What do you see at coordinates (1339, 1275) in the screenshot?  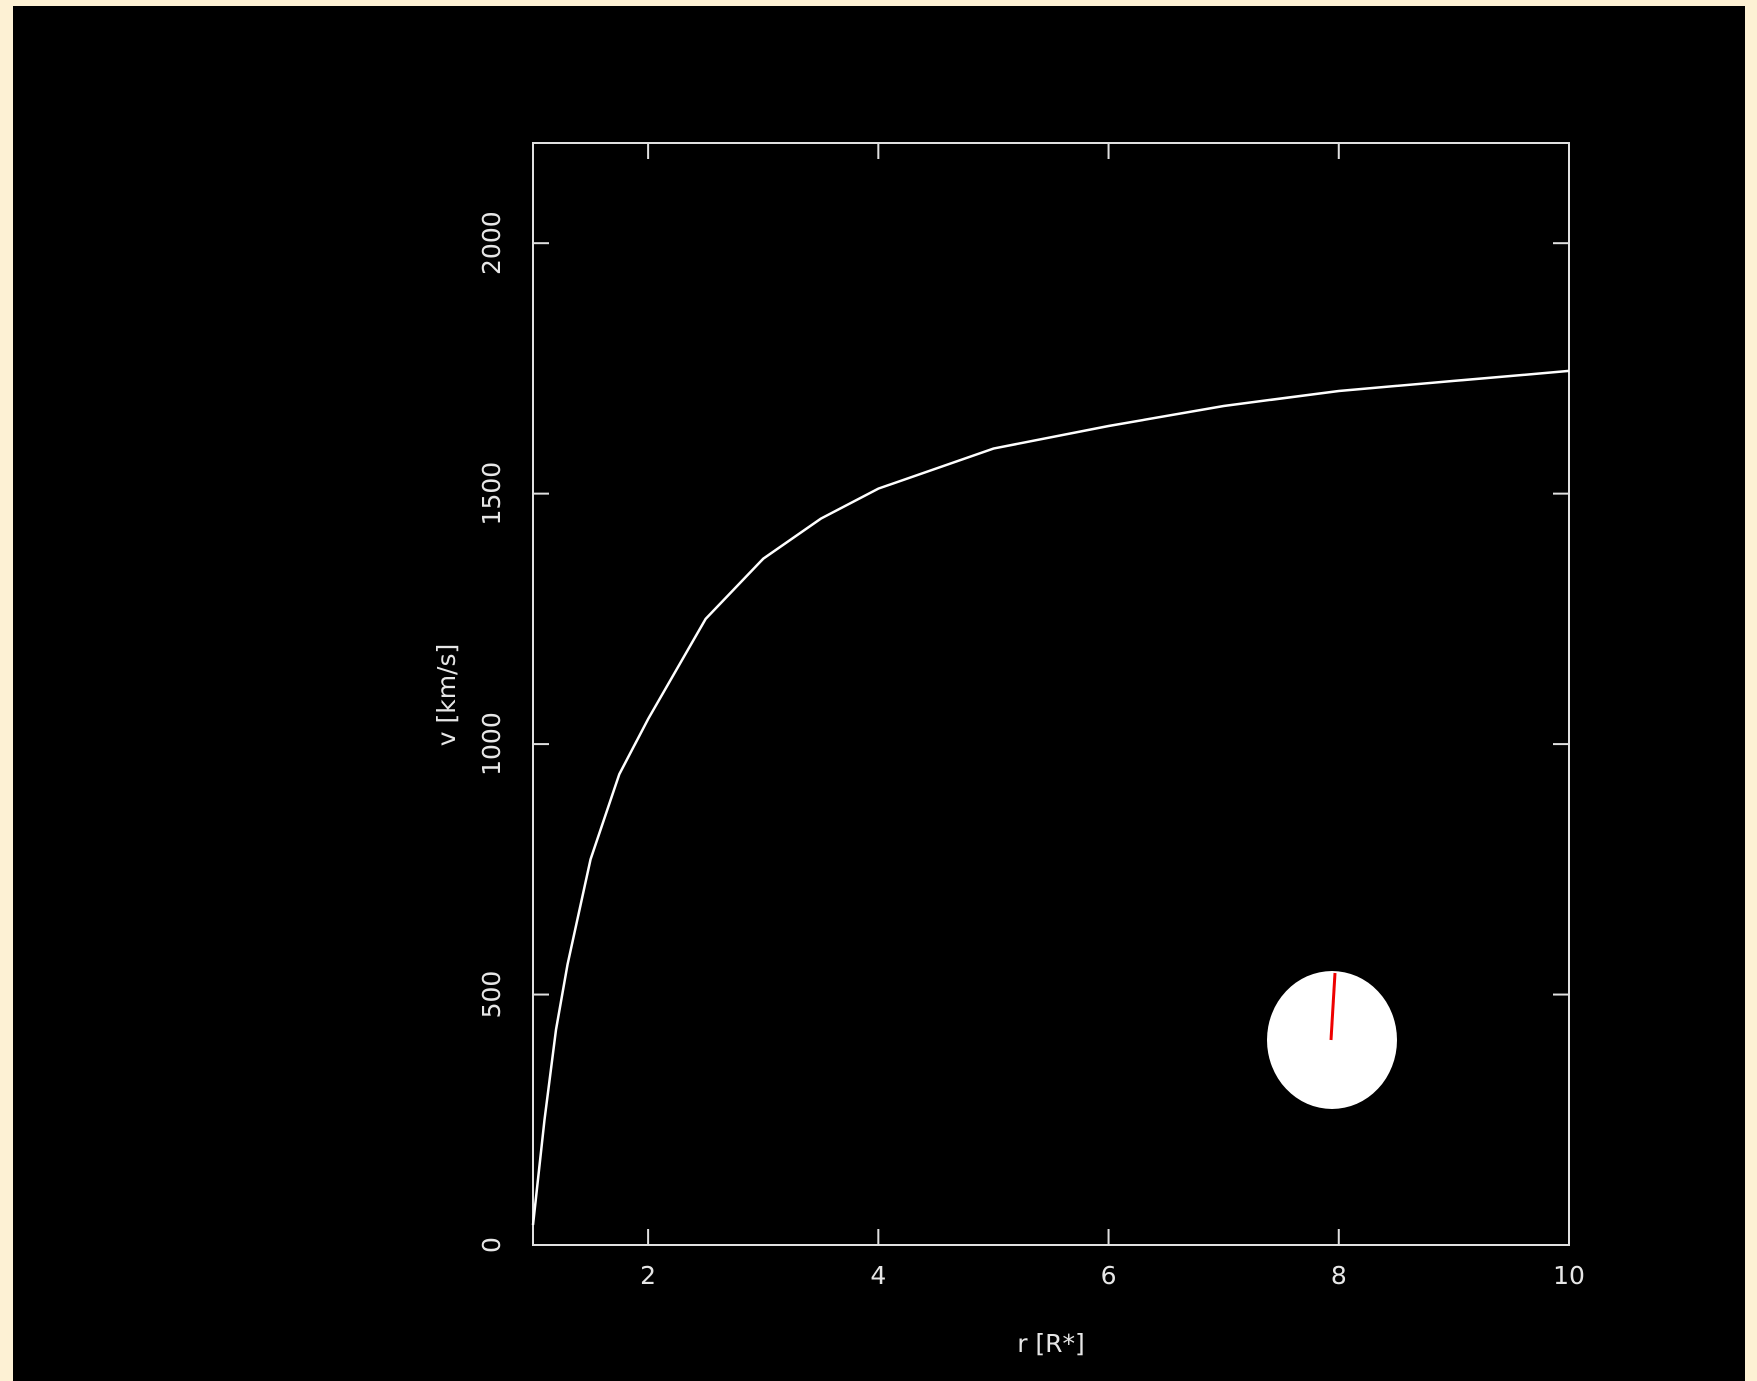 I see `x-tick-label: 8` at bounding box center [1339, 1275].